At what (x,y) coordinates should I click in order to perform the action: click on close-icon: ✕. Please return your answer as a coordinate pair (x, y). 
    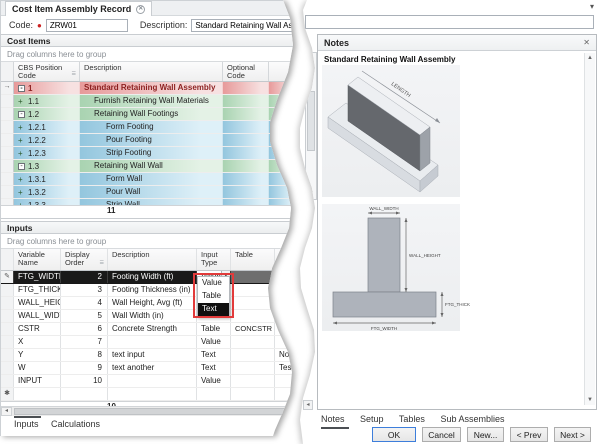
    Looking at the image, I should click on (586, 42).